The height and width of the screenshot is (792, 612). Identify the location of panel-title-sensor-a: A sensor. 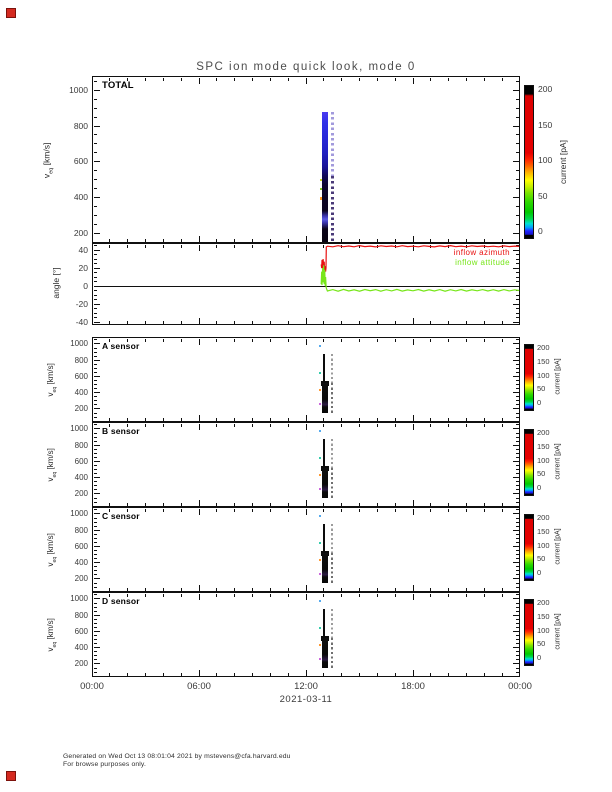
(121, 346).